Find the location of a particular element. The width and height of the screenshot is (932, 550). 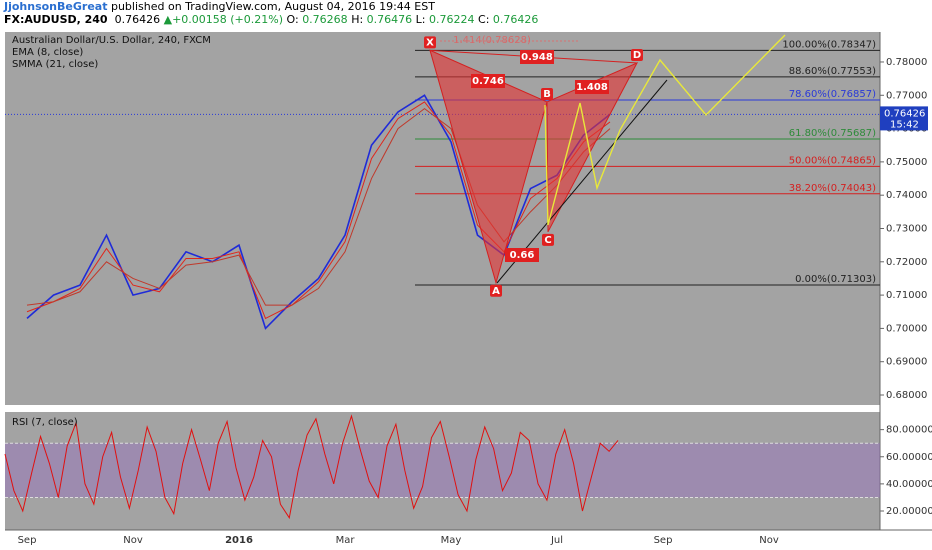

up-arrow: ▲ is located at coordinates (168, 19).